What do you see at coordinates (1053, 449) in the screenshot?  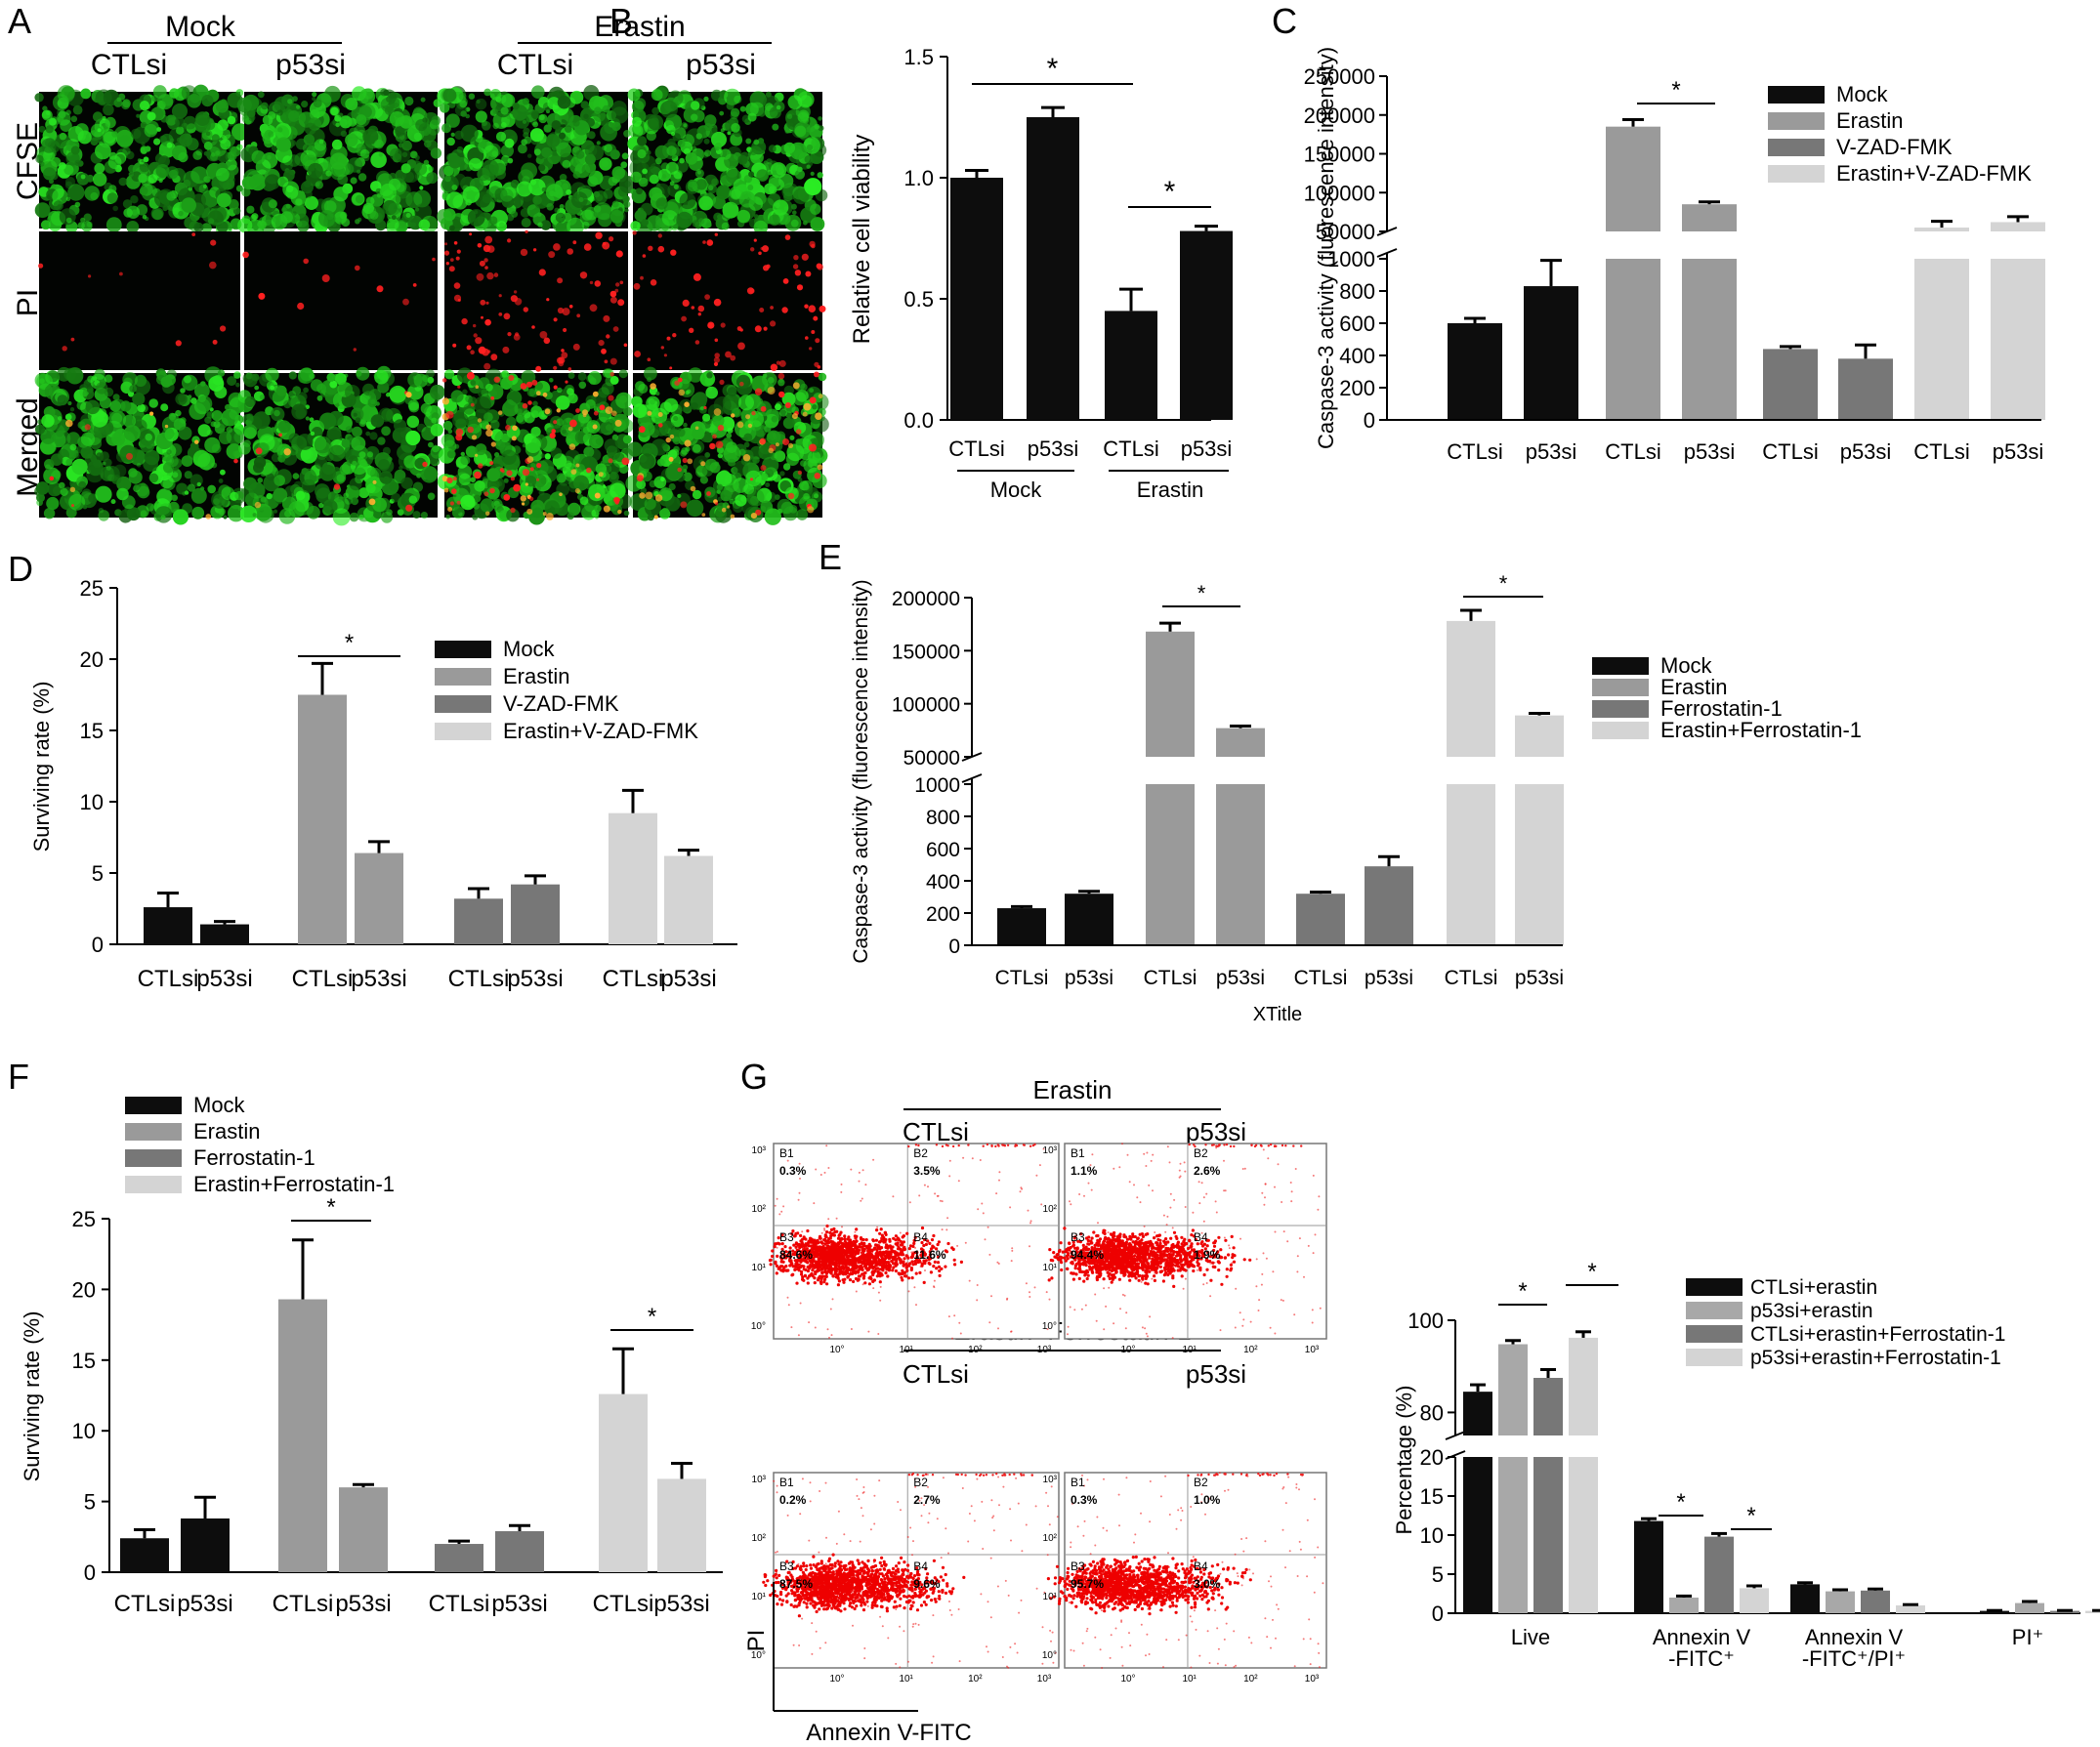 I see `b-x-tick-label-1: p53si` at bounding box center [1053, 449].